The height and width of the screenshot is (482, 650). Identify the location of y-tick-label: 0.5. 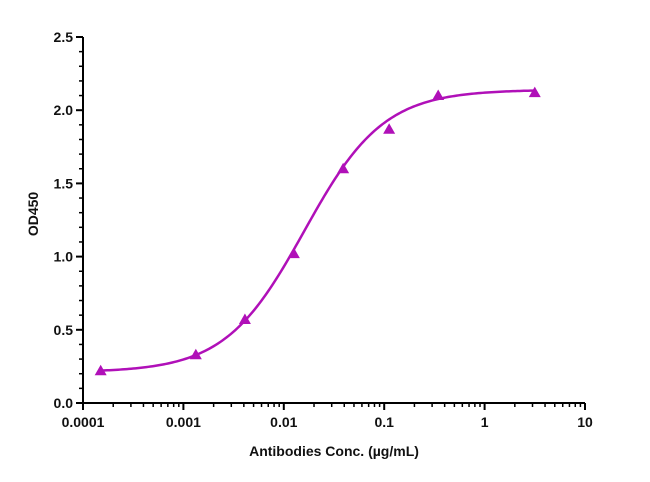
(64, 330).